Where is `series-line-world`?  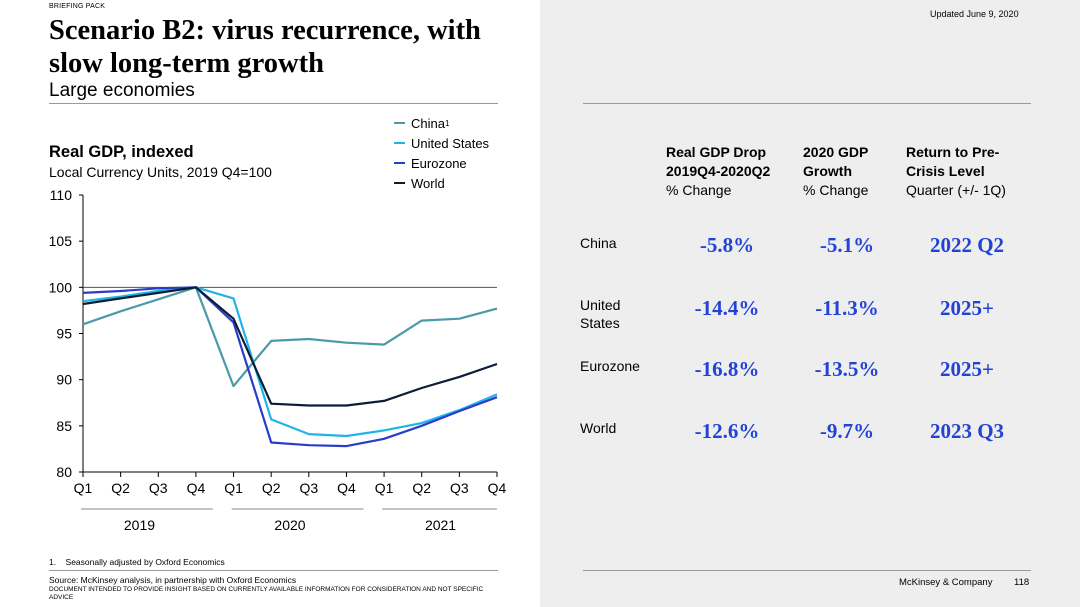
series-line-world is located at coordinates (290, 346).